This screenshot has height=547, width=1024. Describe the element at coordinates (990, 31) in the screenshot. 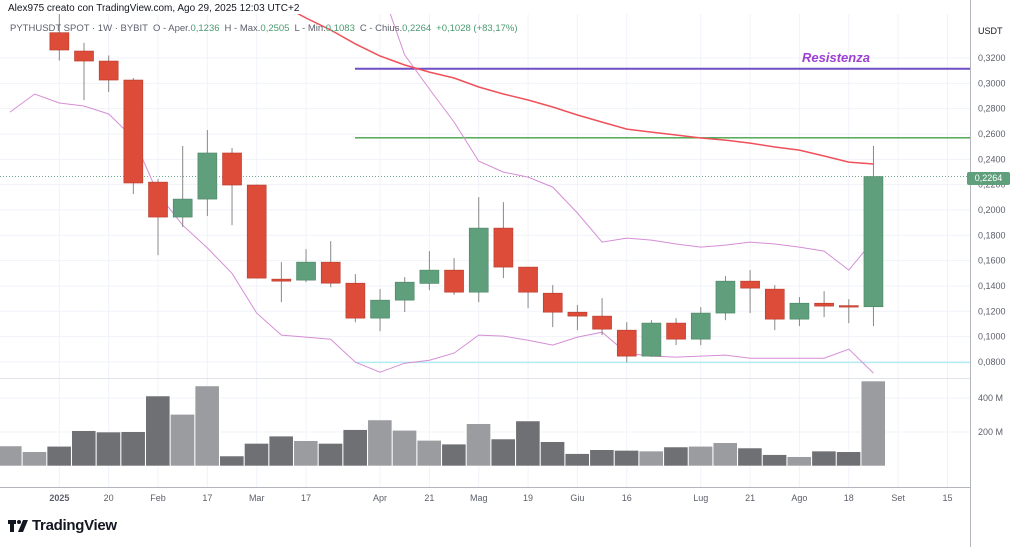

I see `price-axis-unit: USDT` at that location.